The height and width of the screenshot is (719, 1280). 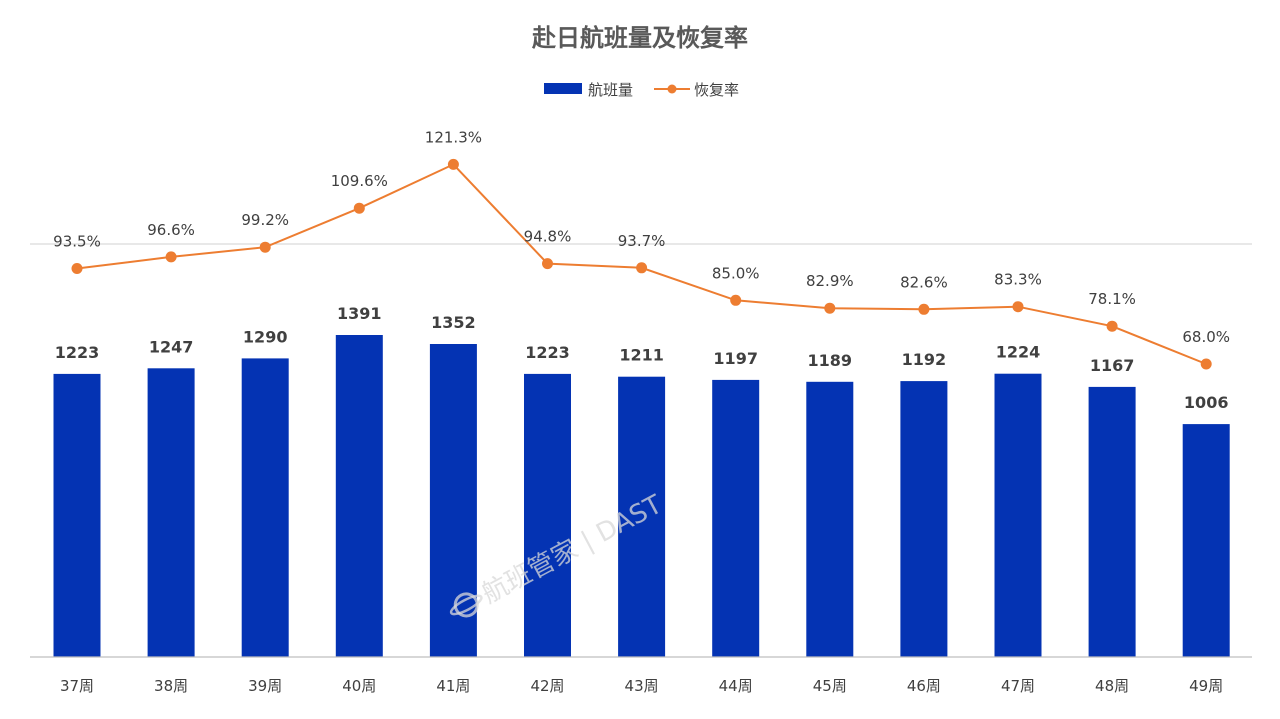 What do you see at coordinates (641, 90) in the screenshot?
I see `legend: 航班量 恢复率` at bounding box center [641, 90].